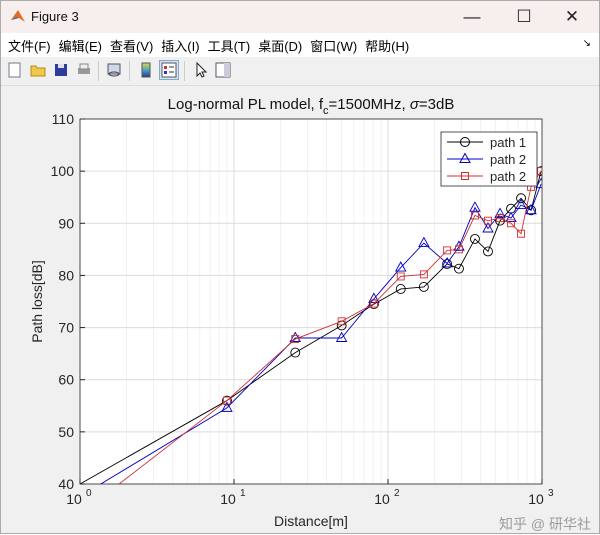 This screenshot has height=535, width=600. I want to click on print-icon, so click(84, 70).